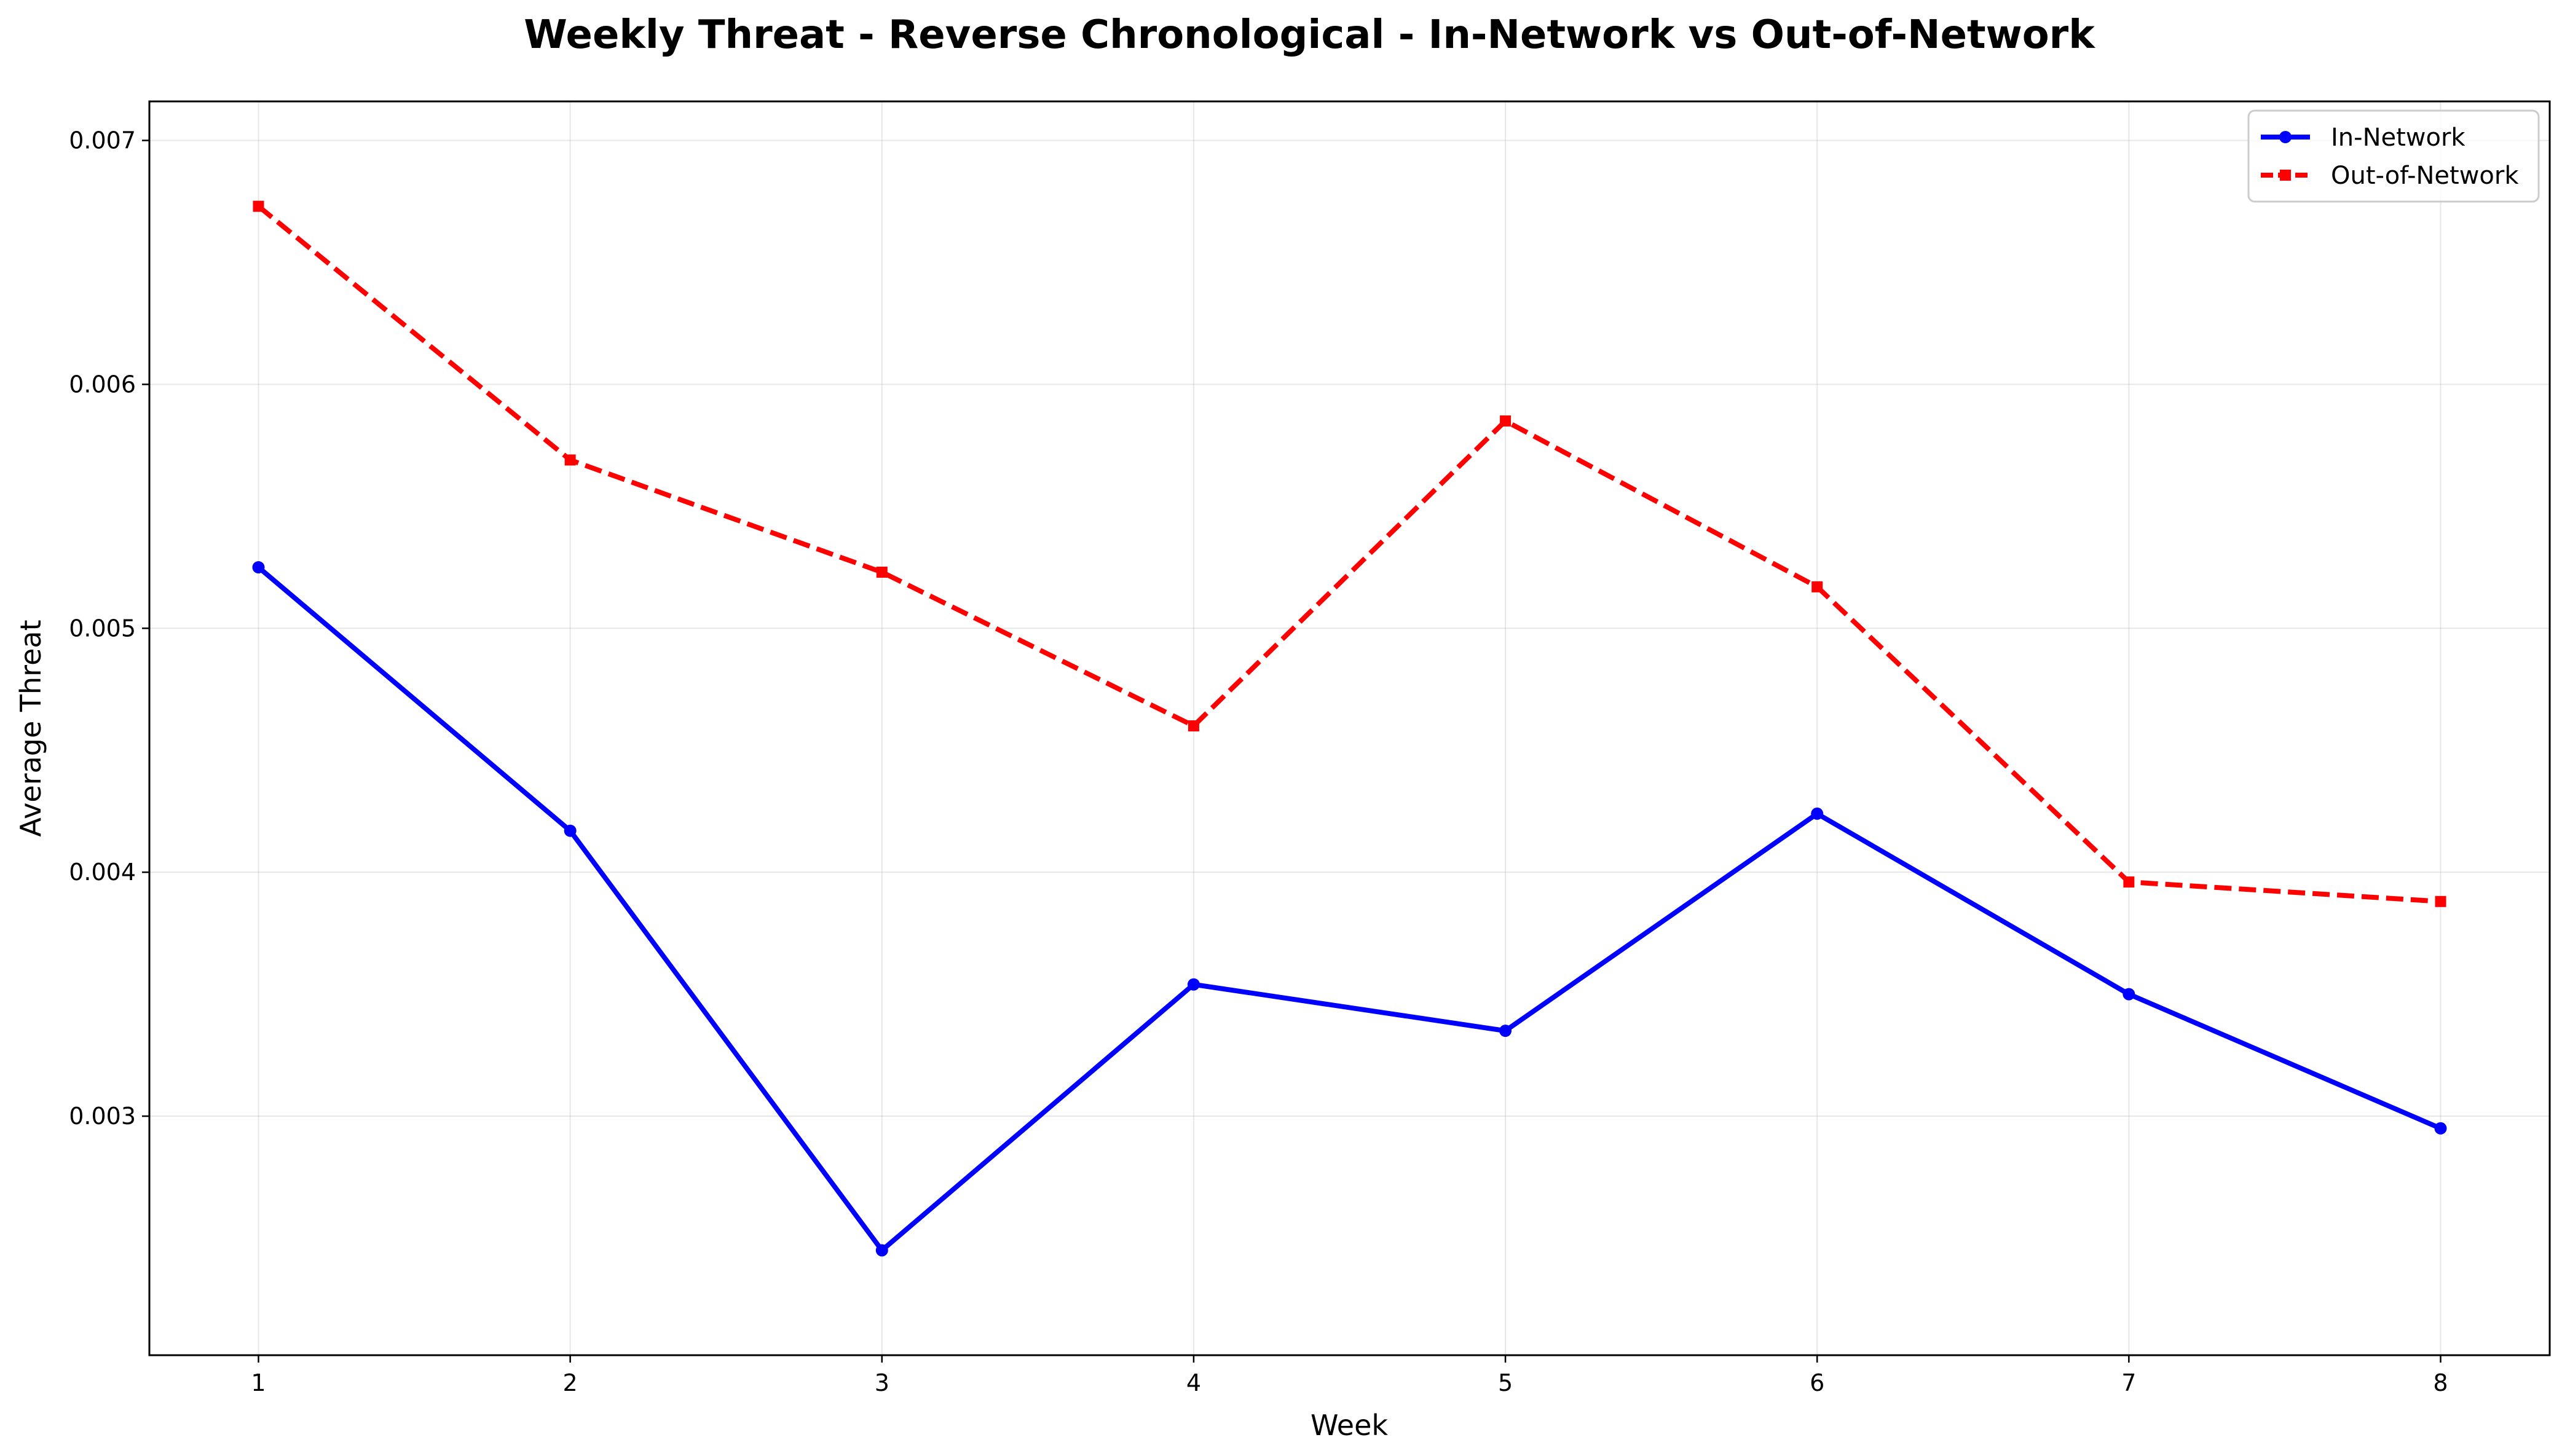 The width and height of the screenshot is (2562, 1456). What do you see at coordinates (103, 872) in the screenshot?
I see `y-tick-label: 0.004` at bounding box center [103, 872].